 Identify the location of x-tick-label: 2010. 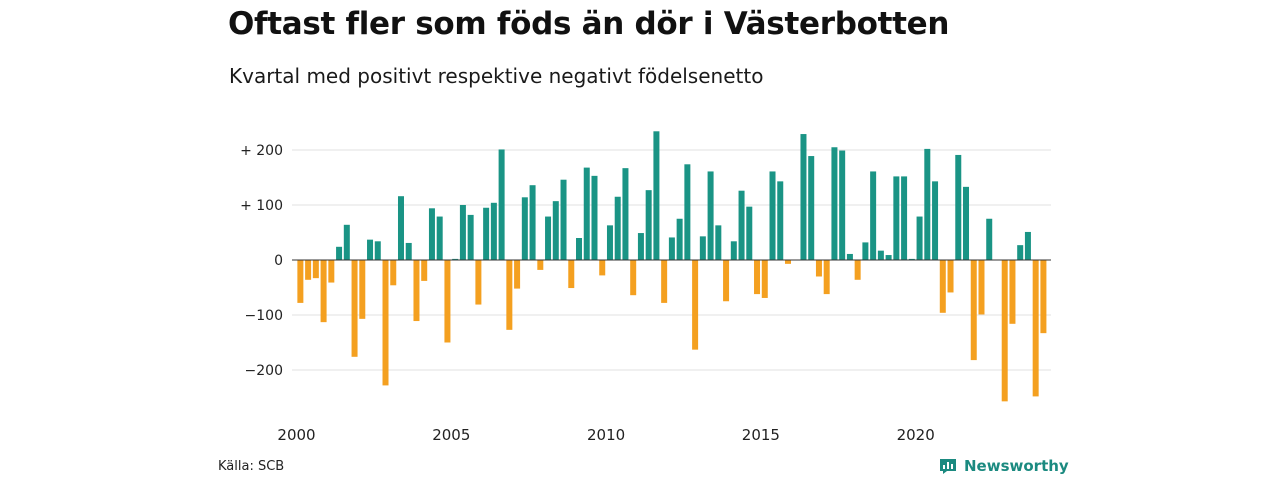
(606, 435).